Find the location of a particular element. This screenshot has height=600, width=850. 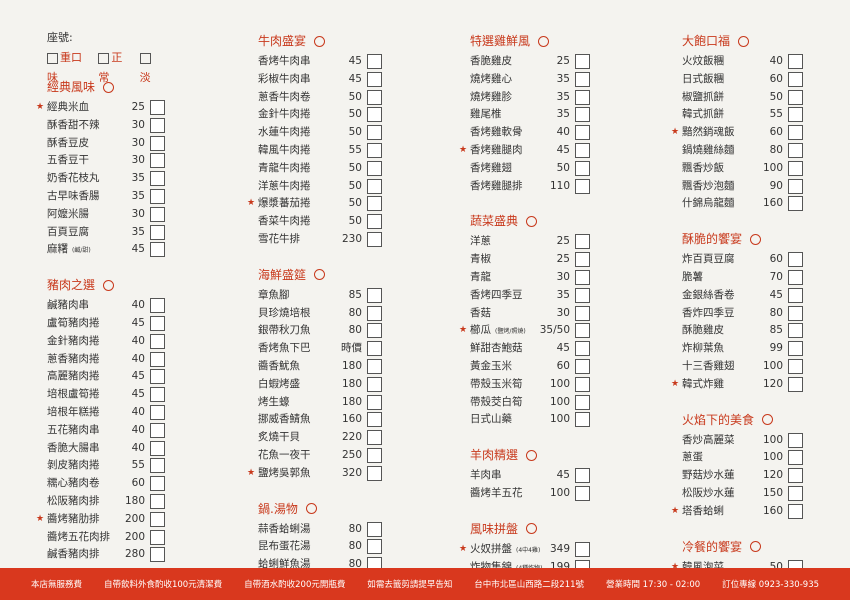

taste-option: 重口味 is located at coordinates (70, 66).